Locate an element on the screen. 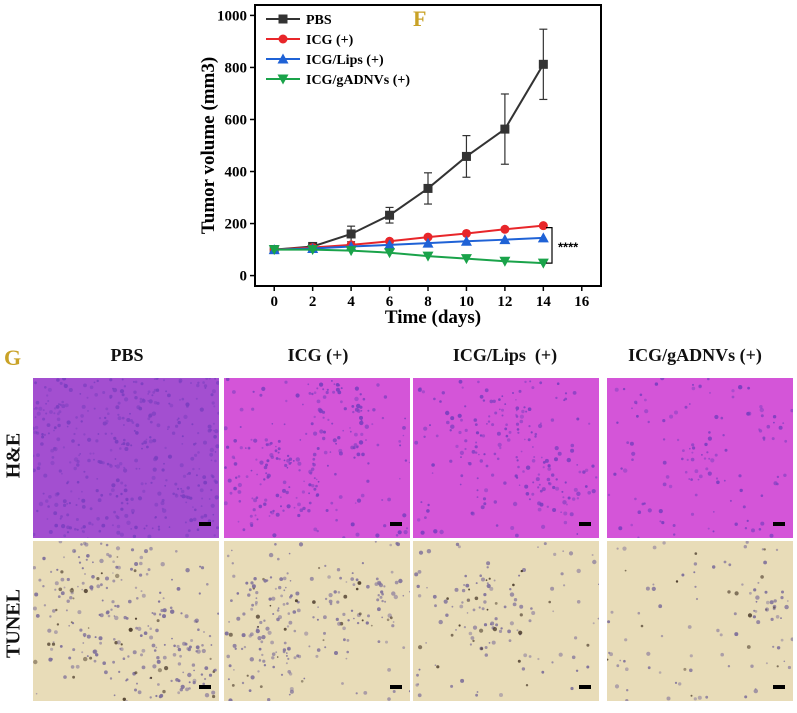  x-tick-label: 6 is located at coordinates (390, 302).